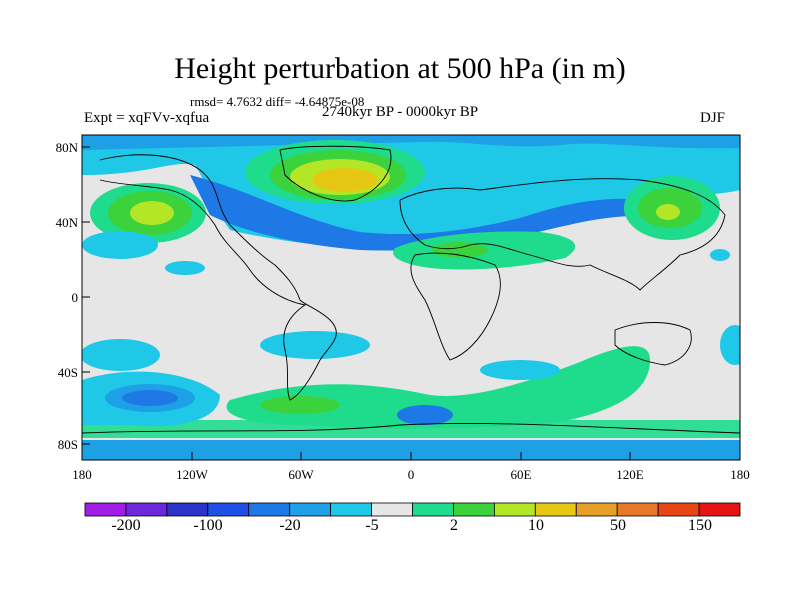 This screenshot has width=800, height=600. Describe the element at coordinates (455, 306) in the screenshot. I see `africa-coast` at that location.